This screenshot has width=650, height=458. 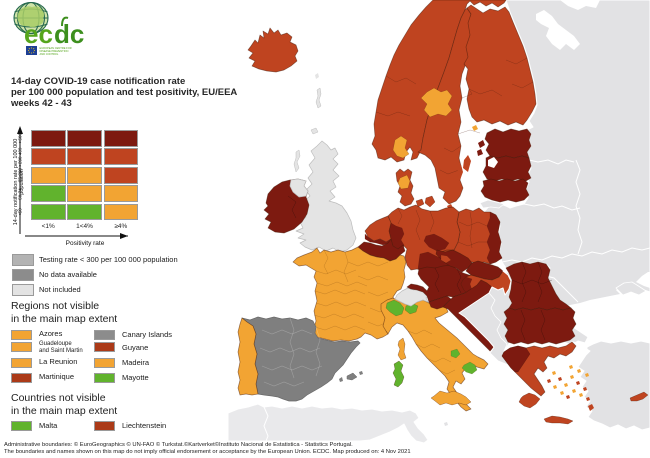 I want to click on svg-text: DISEASE PREVENTION, so click(x=54, y=51).